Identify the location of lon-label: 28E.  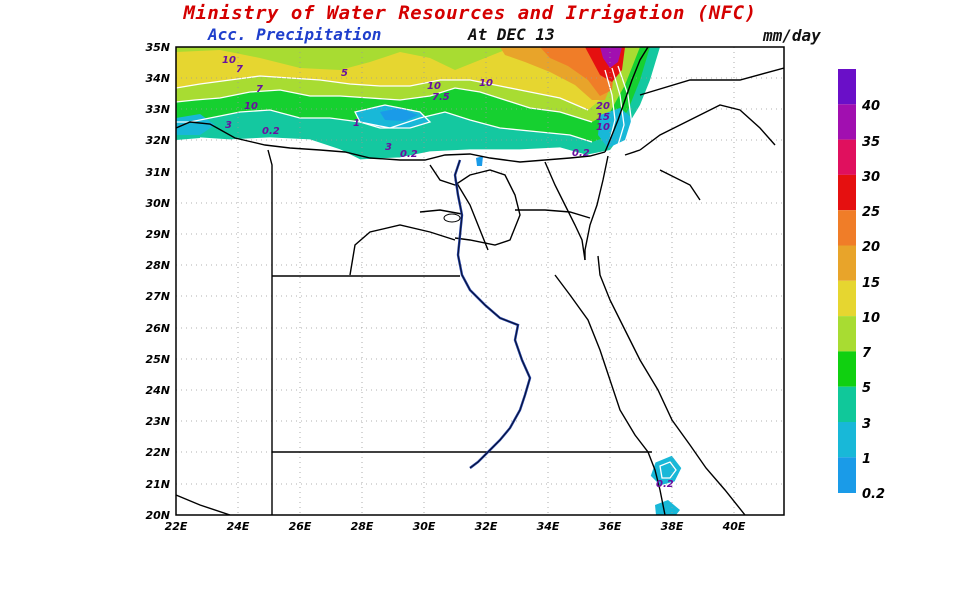
(362, 526).